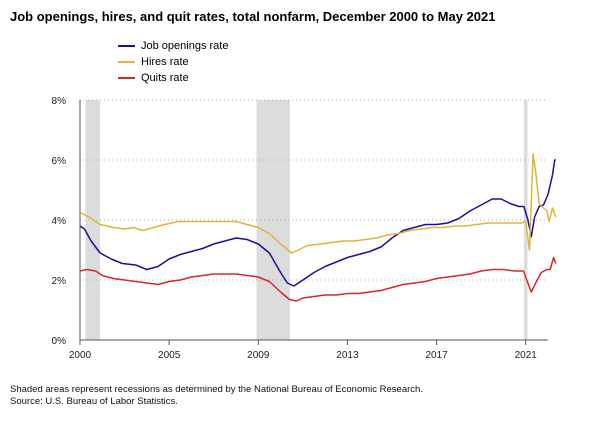 The image size is (600, 430). Describe the element at coordinates (59, 281) in the screenshot. I see `y-tick-label-1: 2%` at that location.